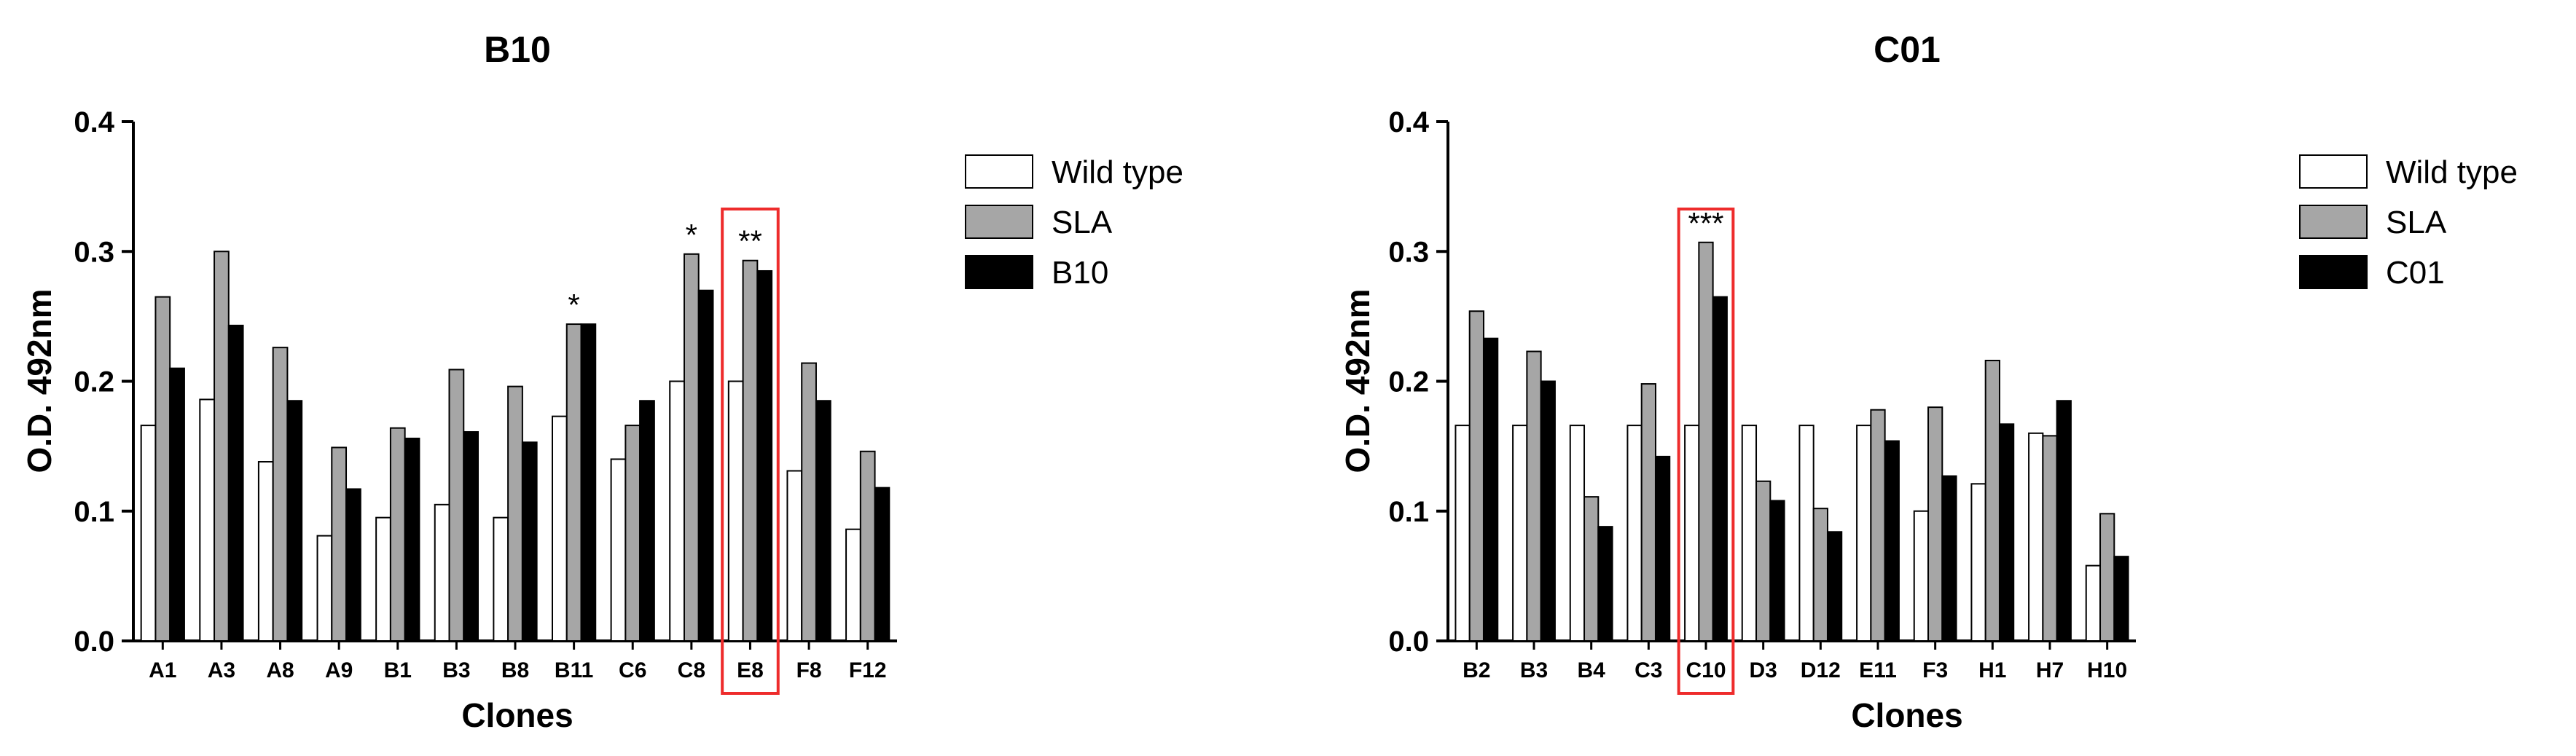 The width and height of the screenshot is (2576, 756). I want to click on bar-clone-f12, so click(882, 564).